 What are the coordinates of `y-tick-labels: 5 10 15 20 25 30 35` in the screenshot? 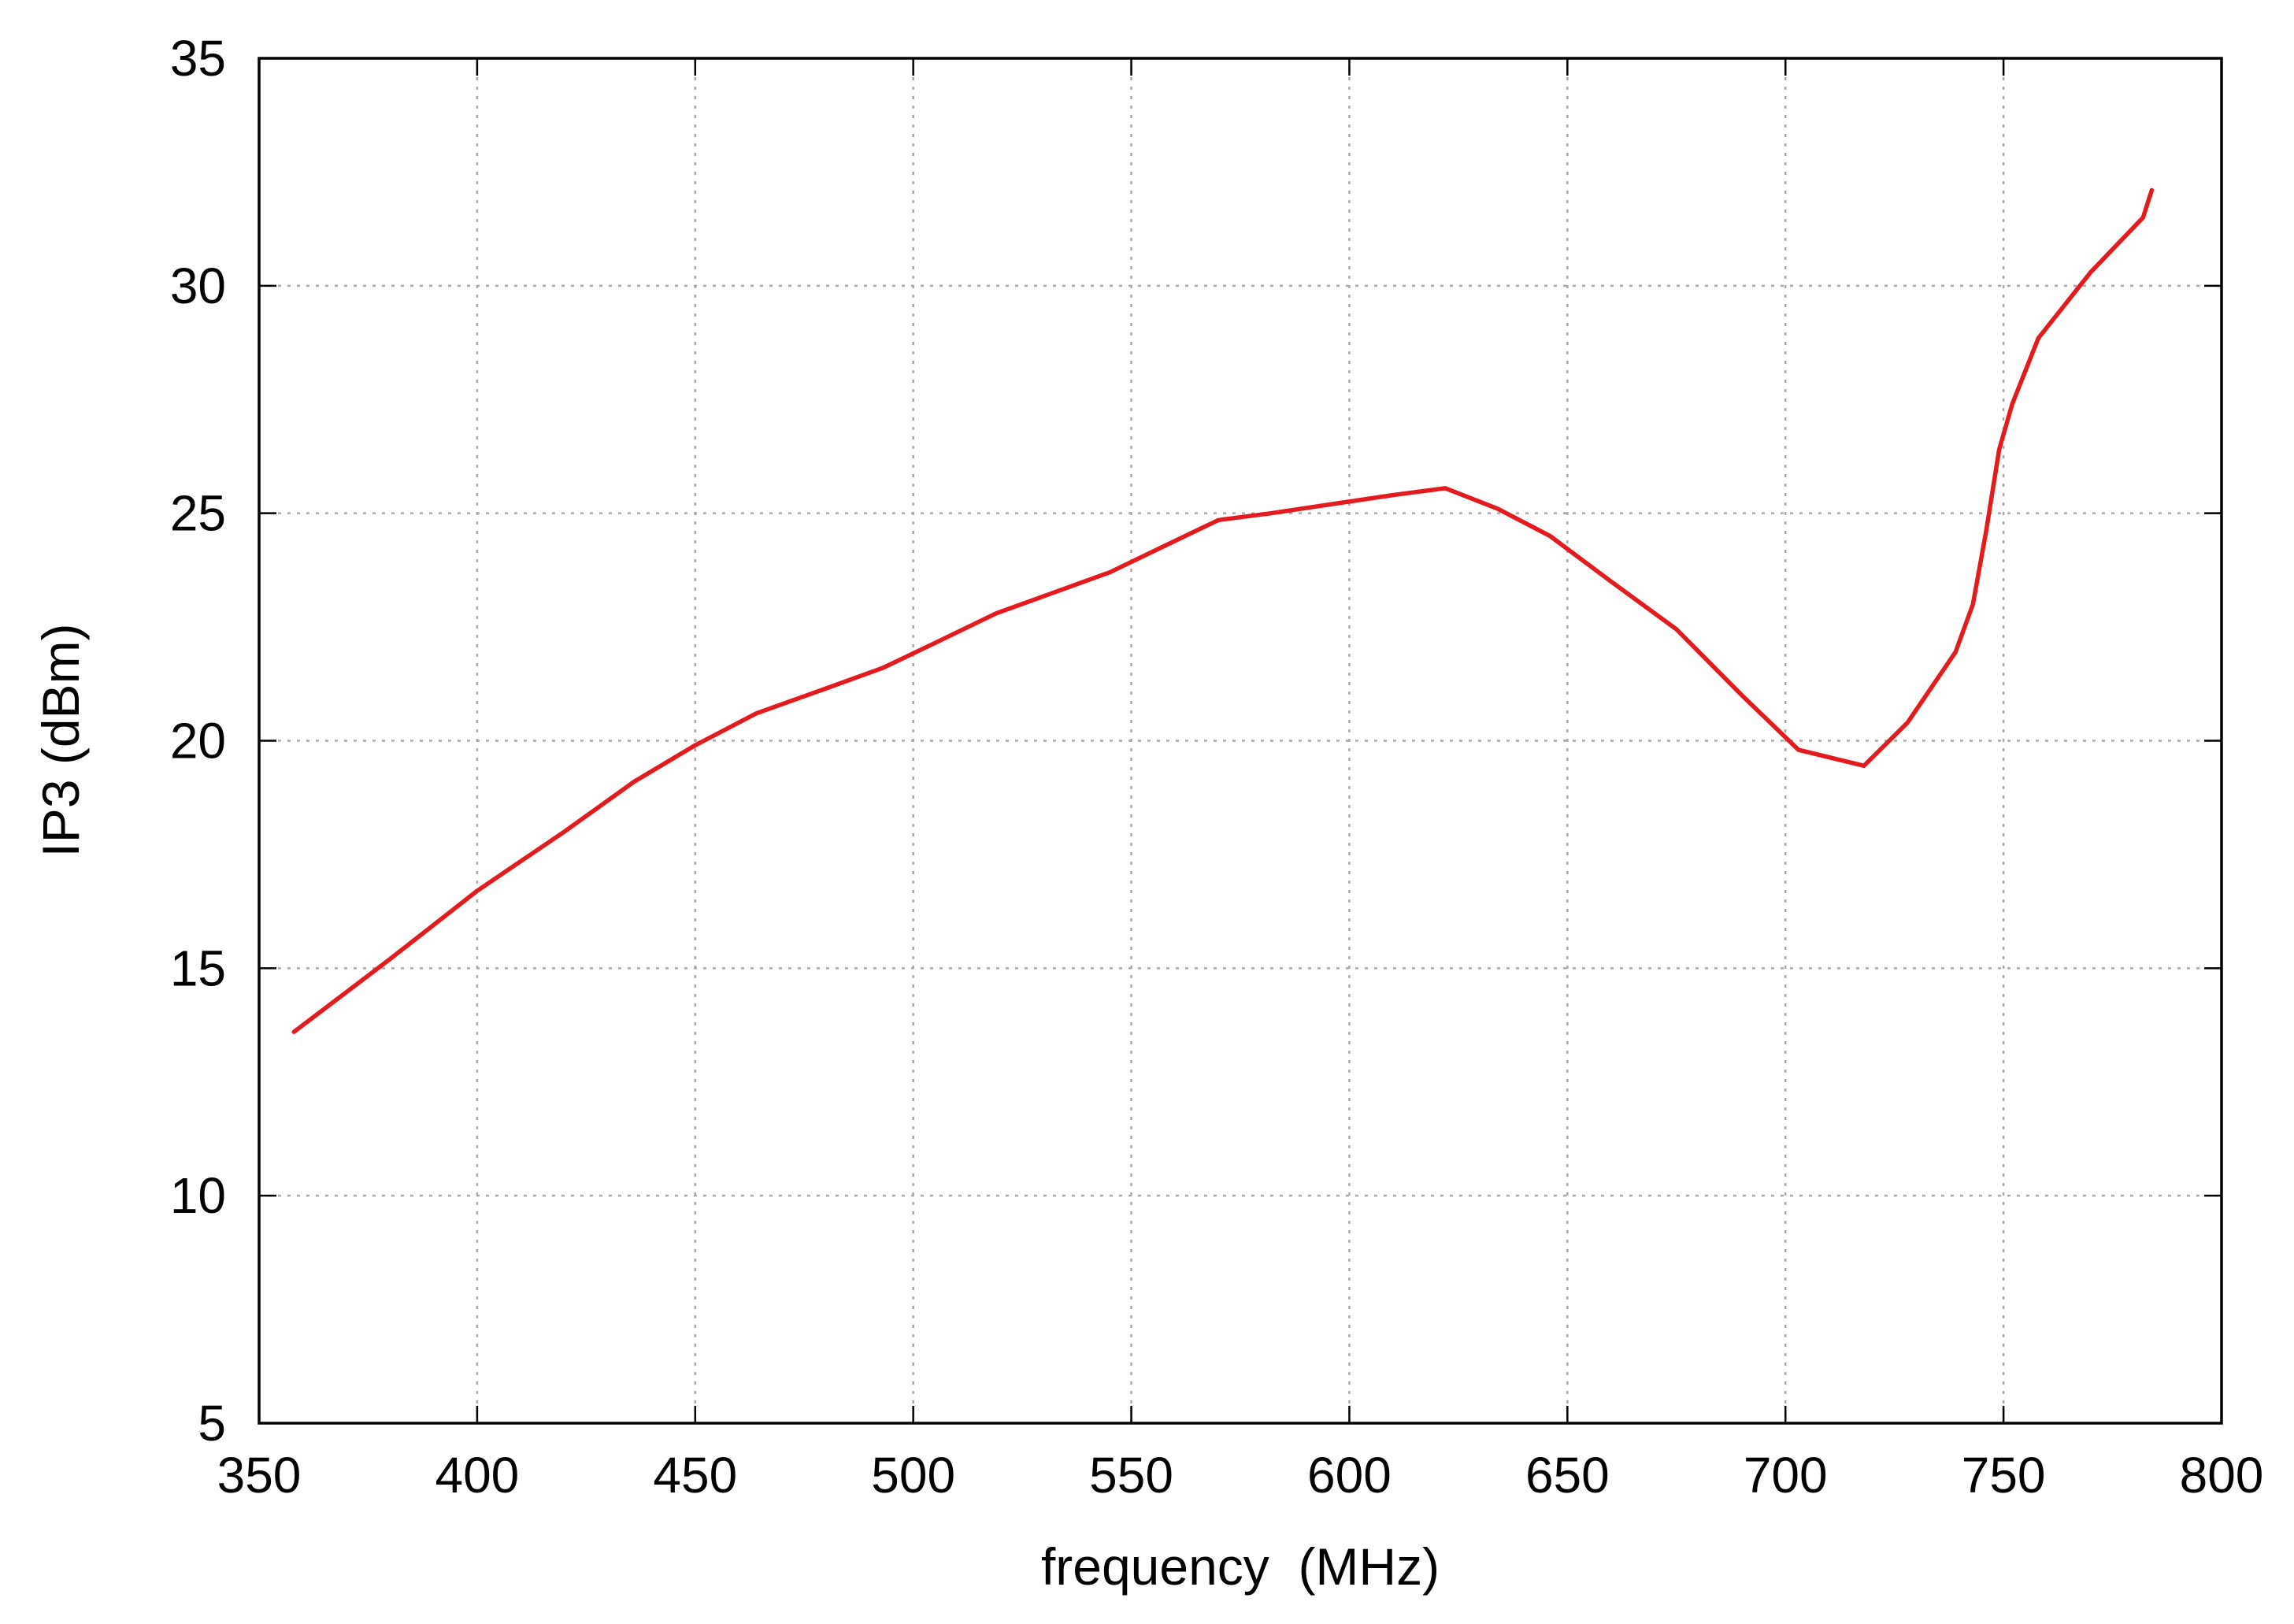 It's located at (198, 741).